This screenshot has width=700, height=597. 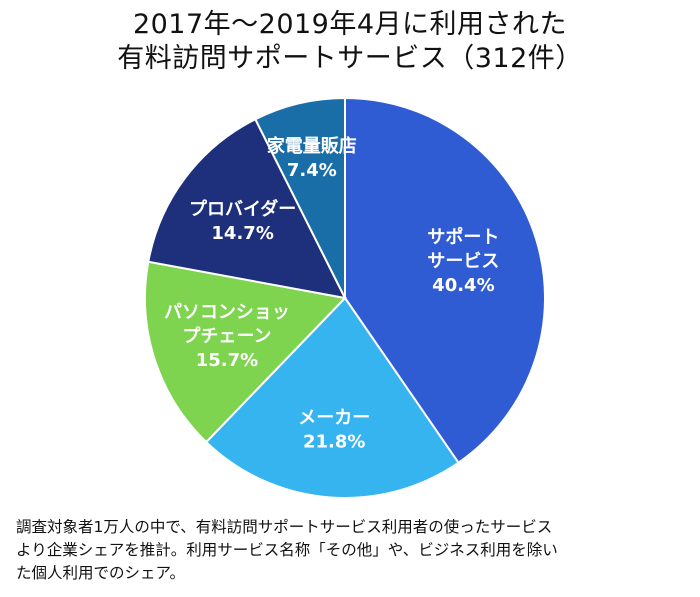 What do you see at coordinates (287, 550) in the screenshot?
I see `footnote-line-2: より企業シェアを推計。利用サービス名称「その他」や、ビジネス利用を除い` at bounding box center [287, 550].